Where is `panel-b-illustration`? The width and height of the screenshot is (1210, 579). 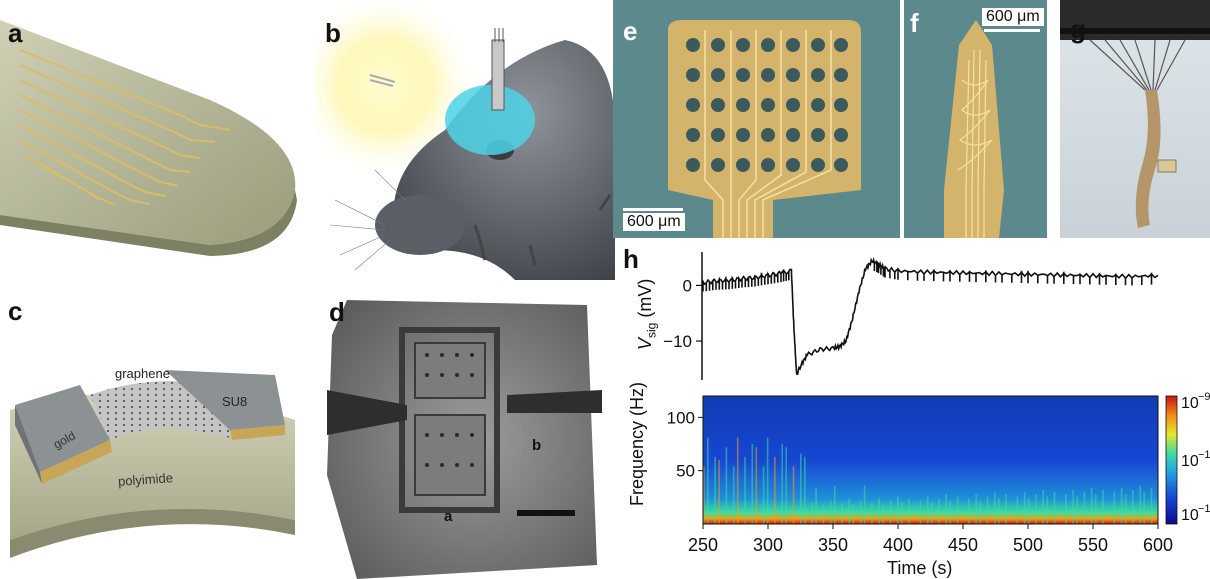 panel-b-illustration is located at coordinates (465, 140).